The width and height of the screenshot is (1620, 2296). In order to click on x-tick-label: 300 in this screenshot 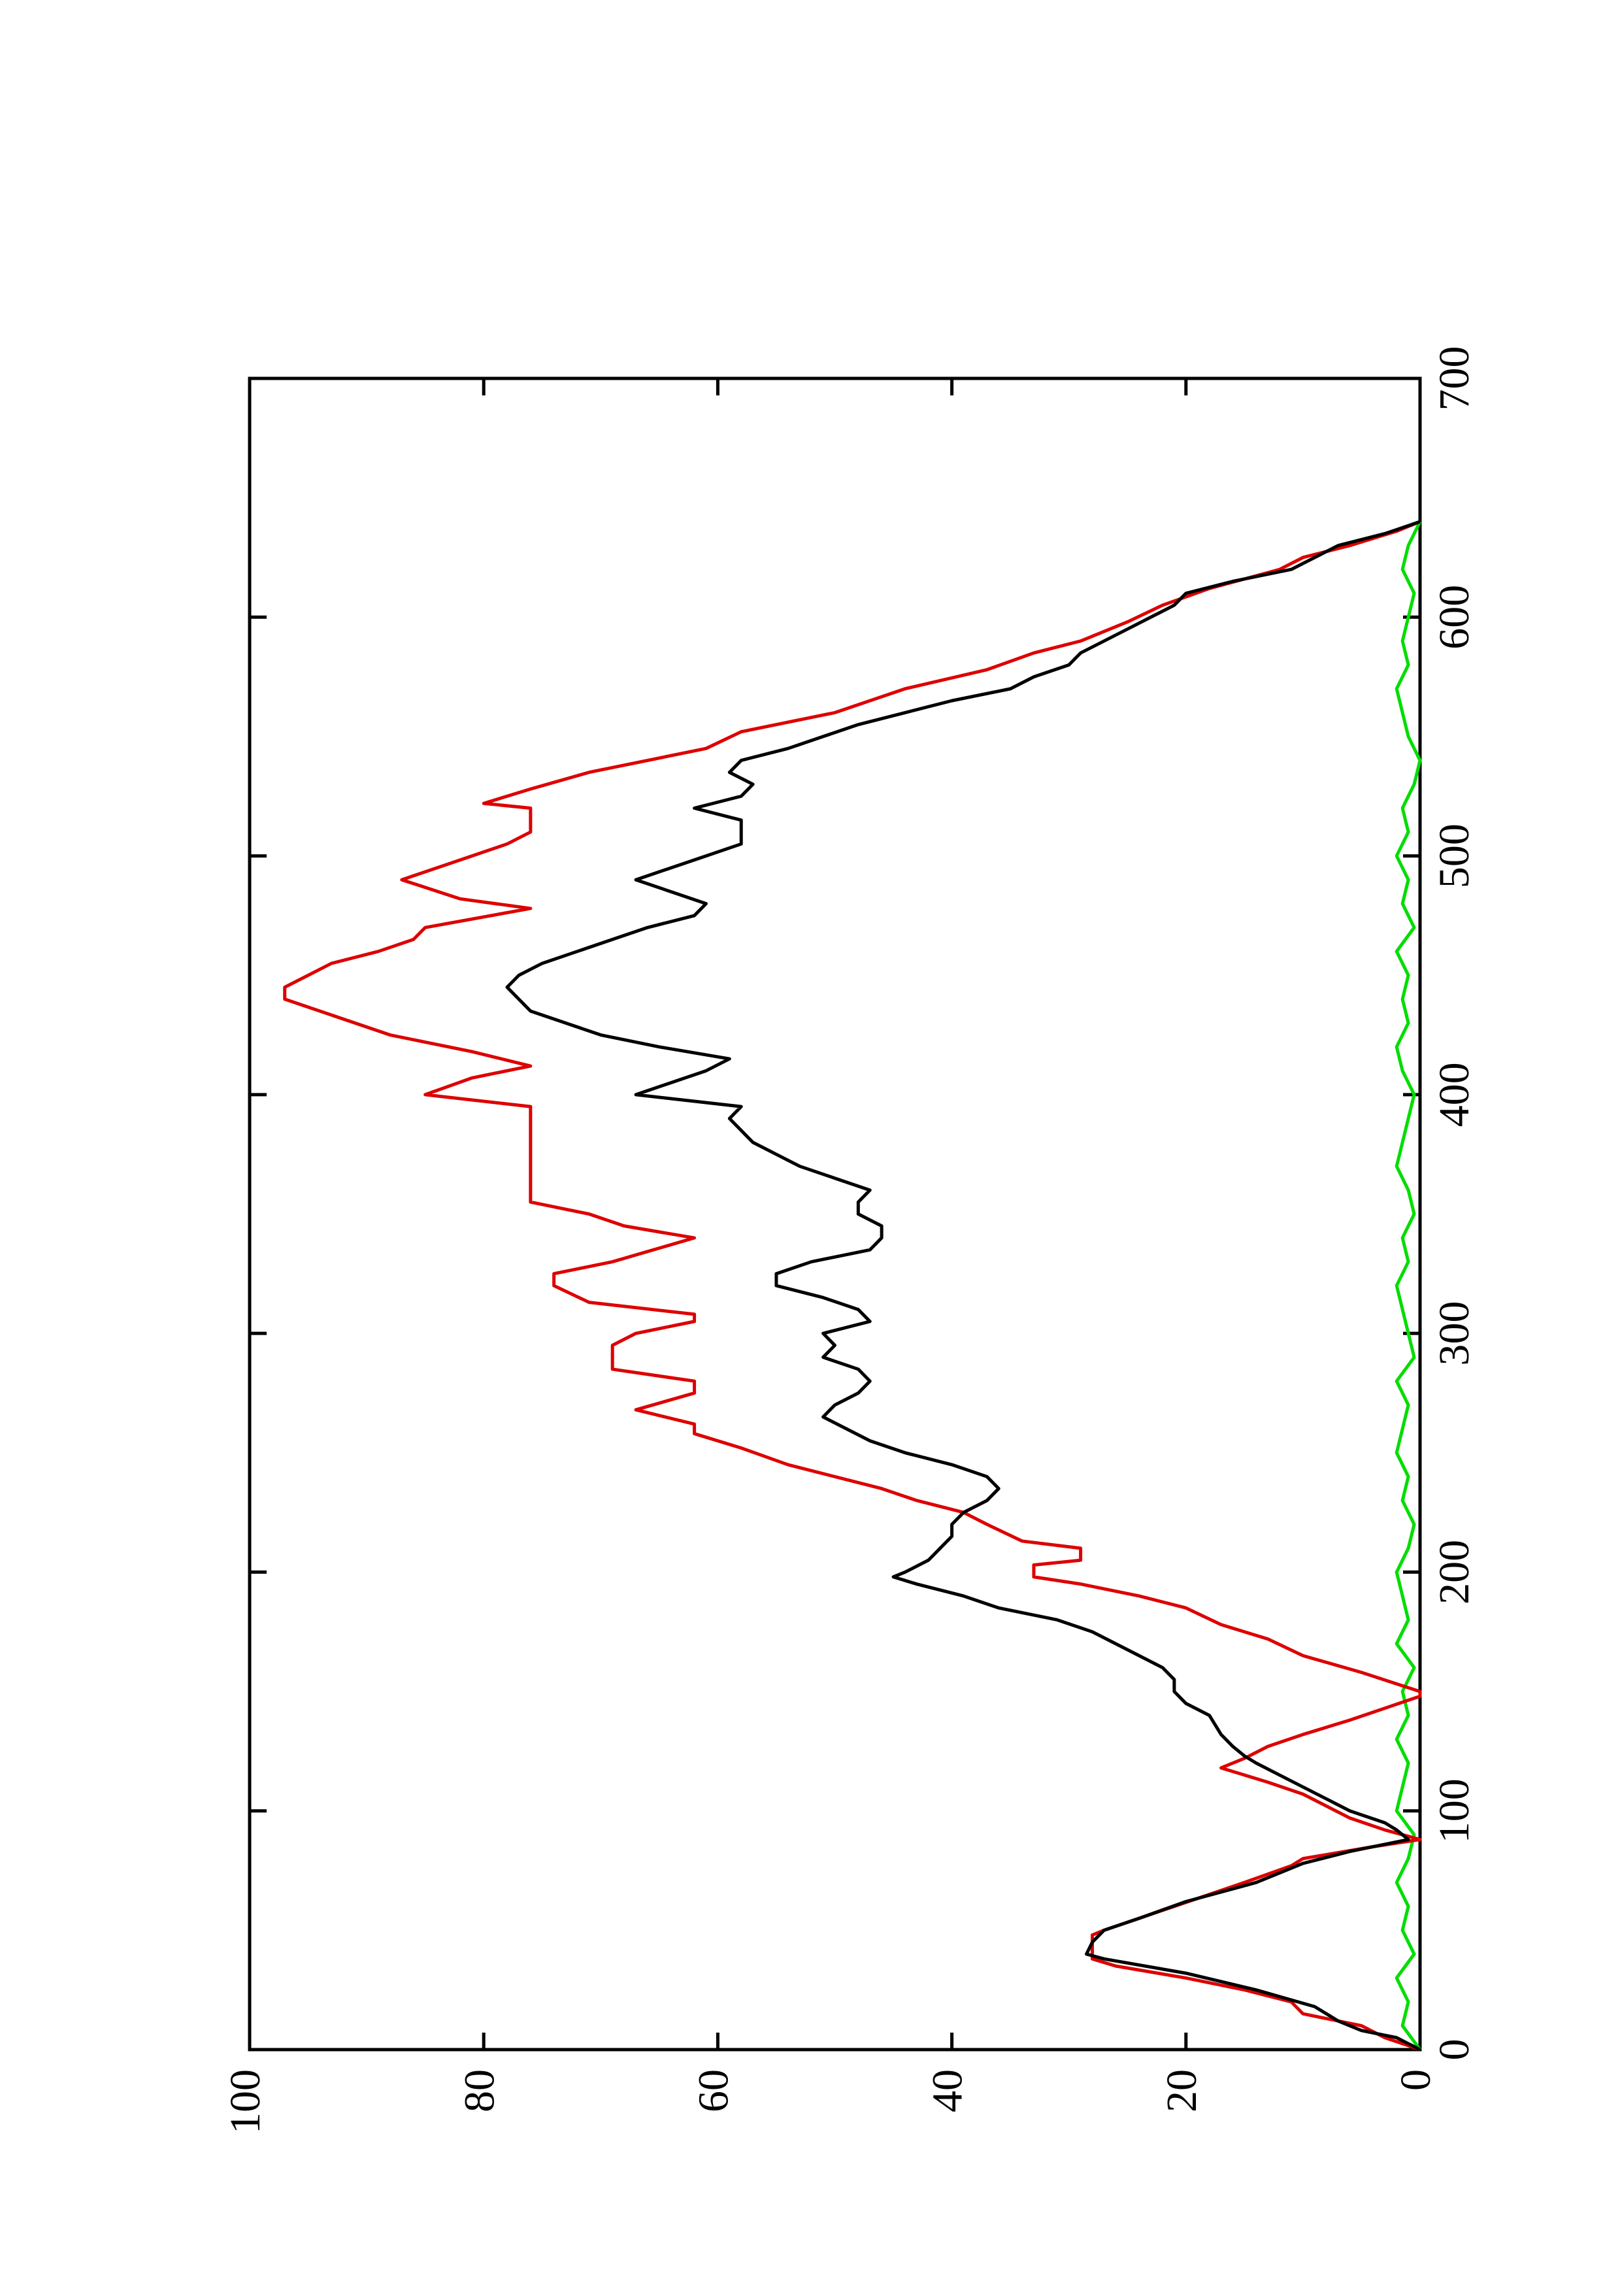, I will do `click(1454, 1333)`.